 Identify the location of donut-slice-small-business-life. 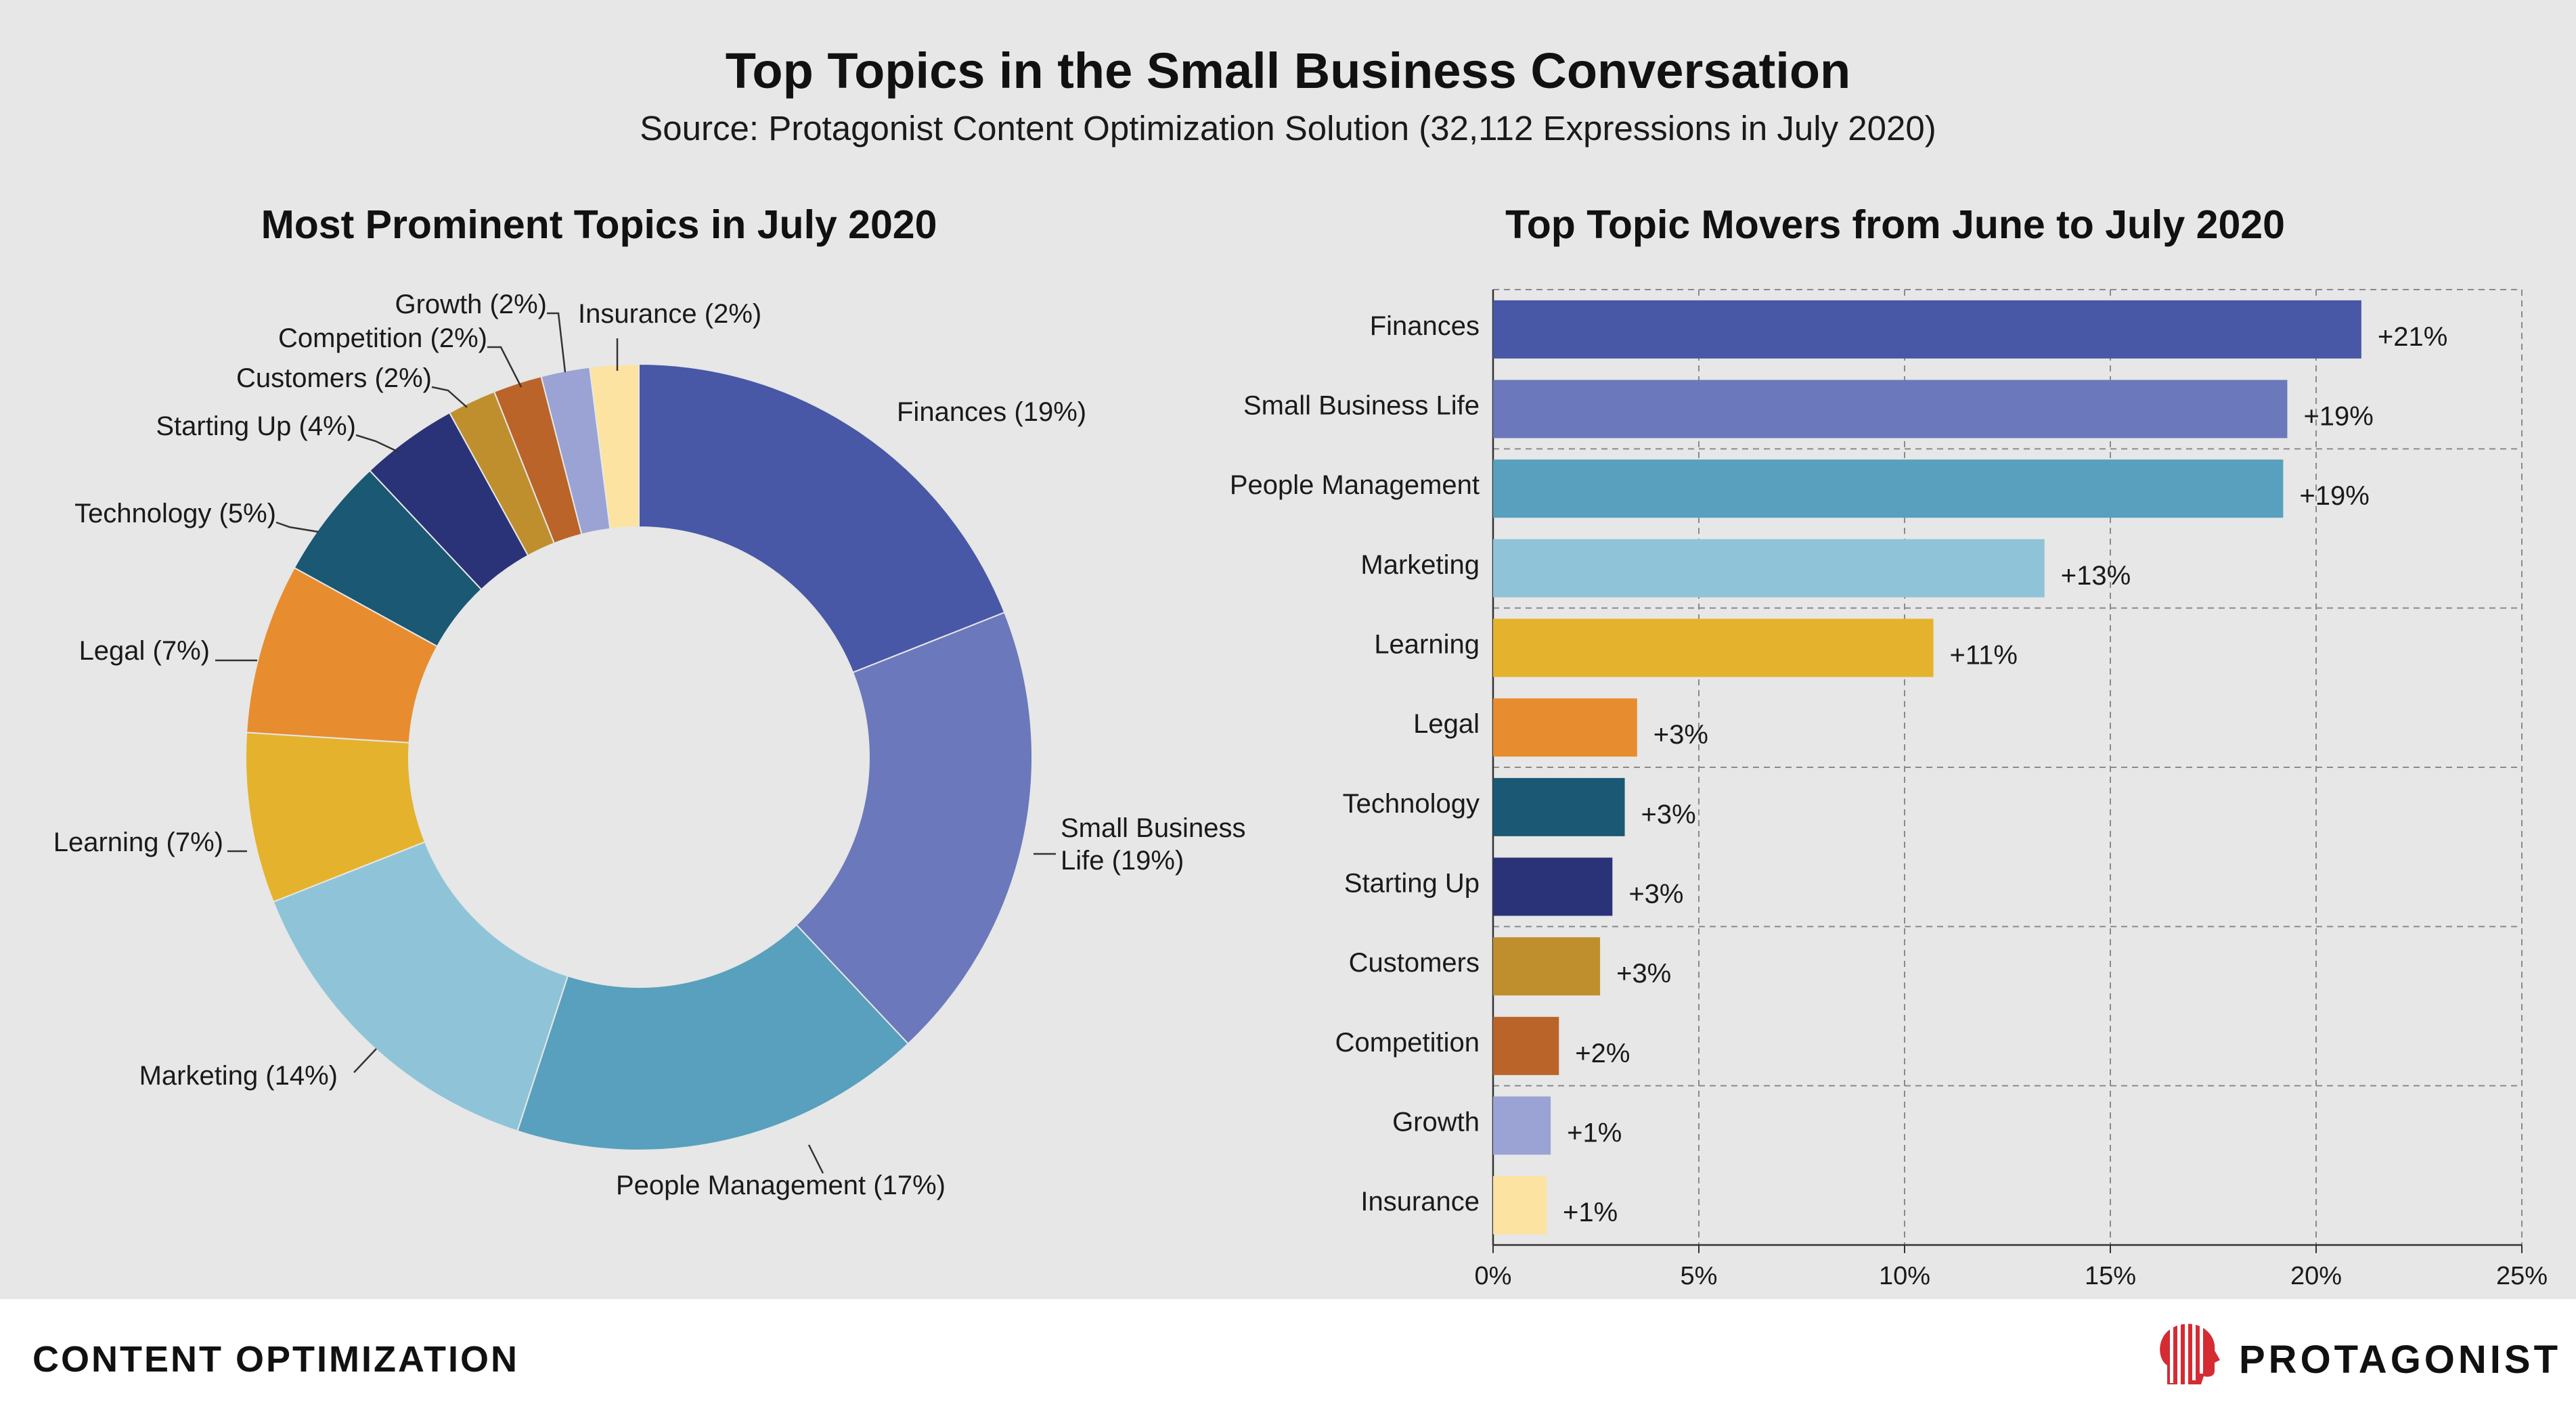
(914, 828).